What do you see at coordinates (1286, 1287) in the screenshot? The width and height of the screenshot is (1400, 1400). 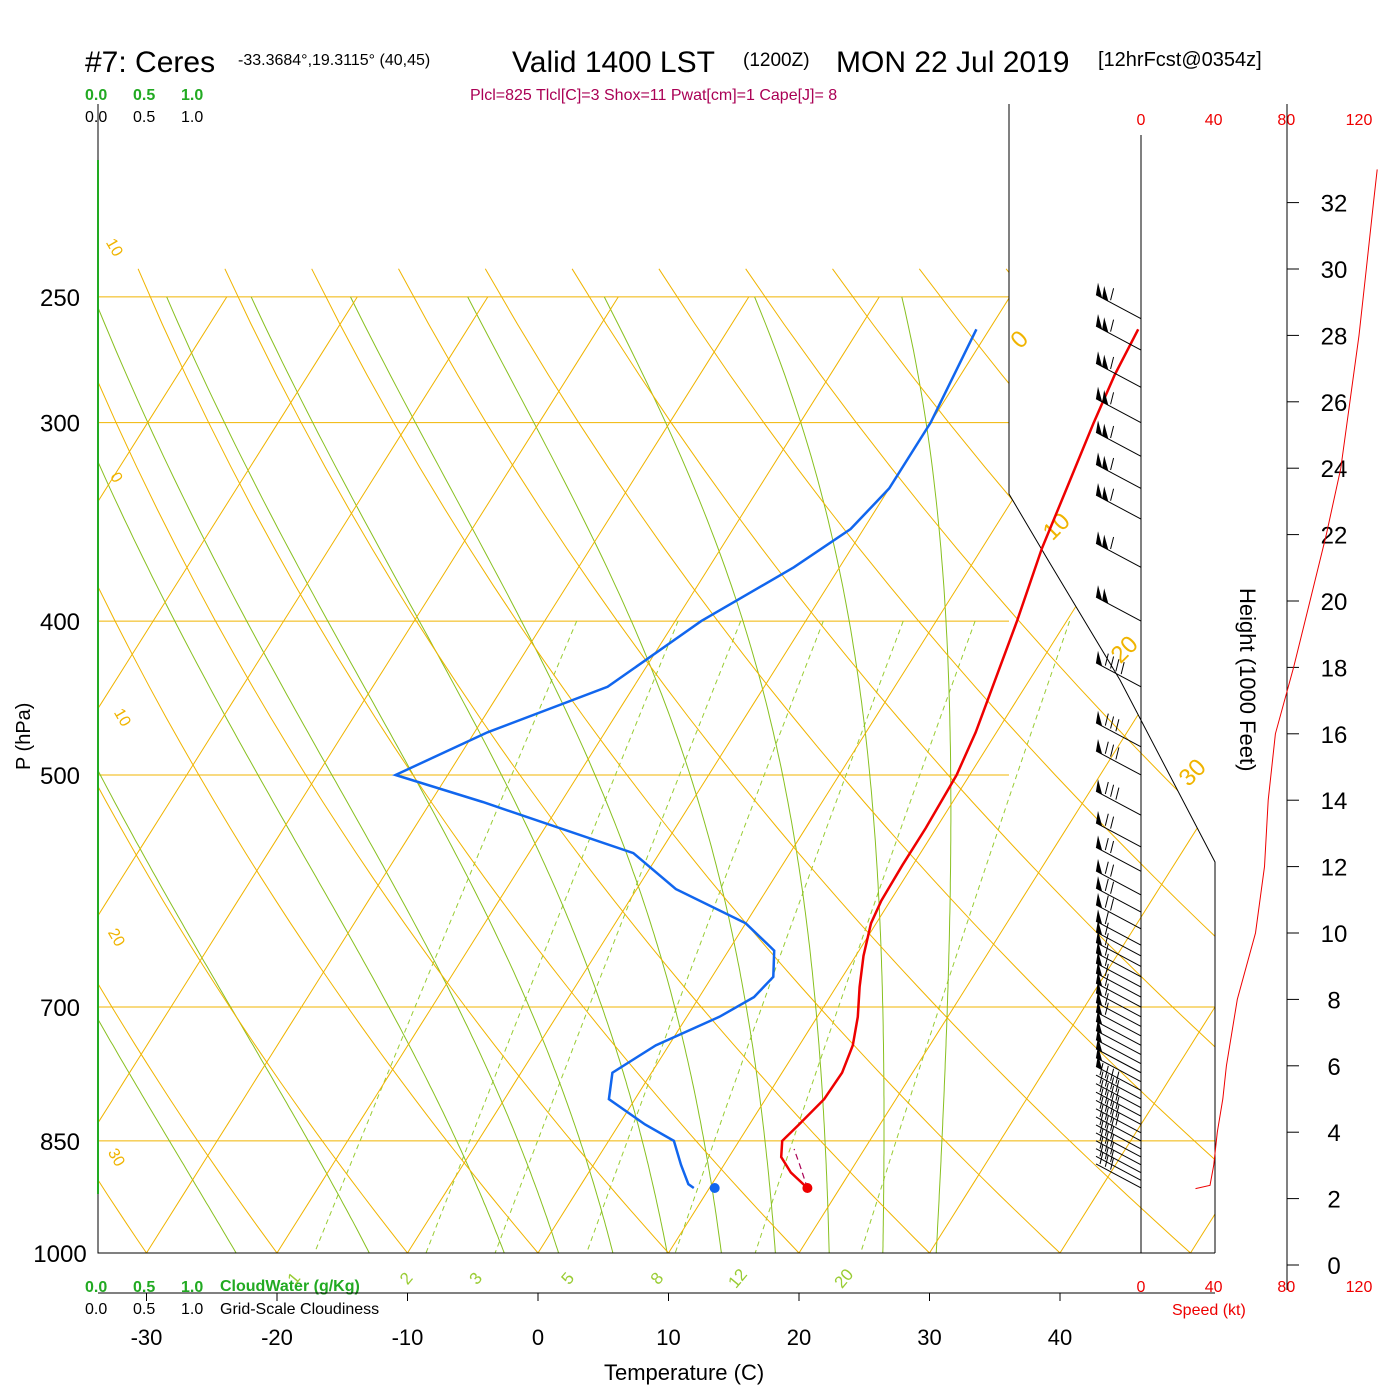 I see `speed-tick-label: 80` at bounding box center [1286, 1287].